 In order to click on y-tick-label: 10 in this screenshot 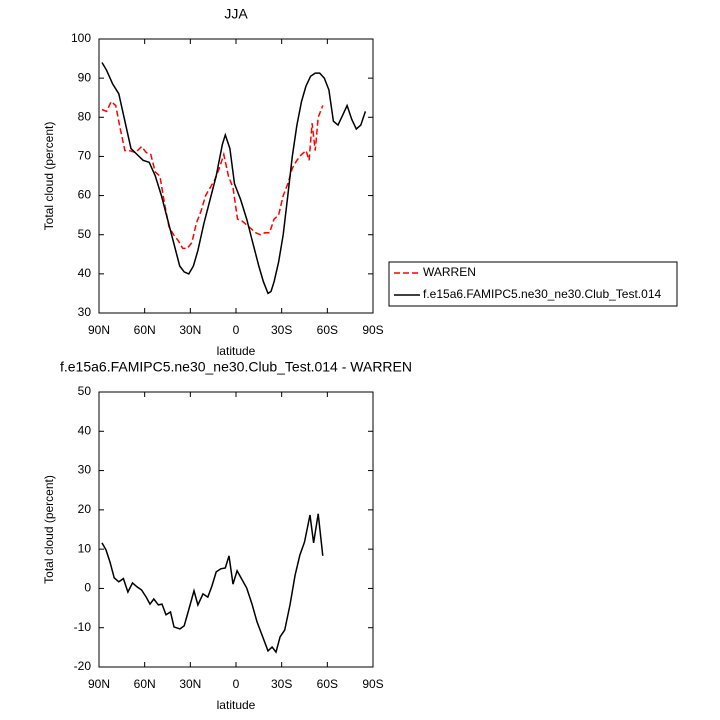, I will do `click(85, 548)`.